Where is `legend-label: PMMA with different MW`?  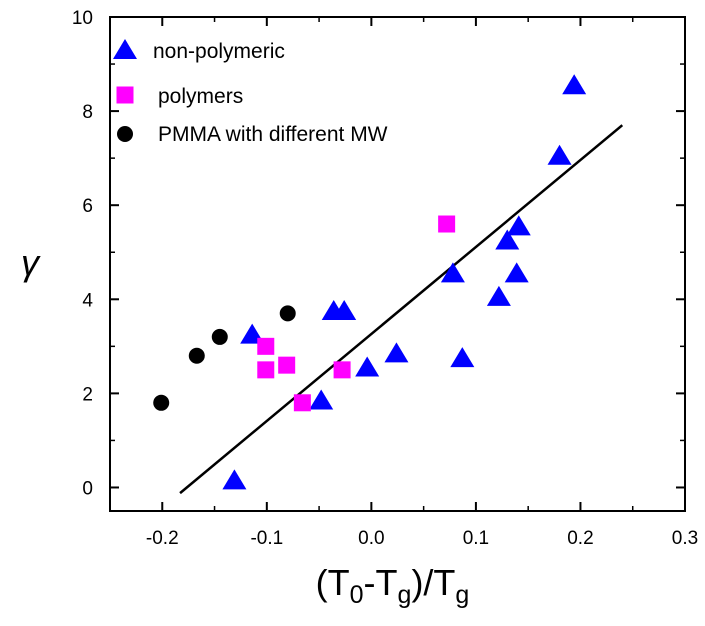
legend-label: PMMA with different MW is located at coordinates (273, 134).